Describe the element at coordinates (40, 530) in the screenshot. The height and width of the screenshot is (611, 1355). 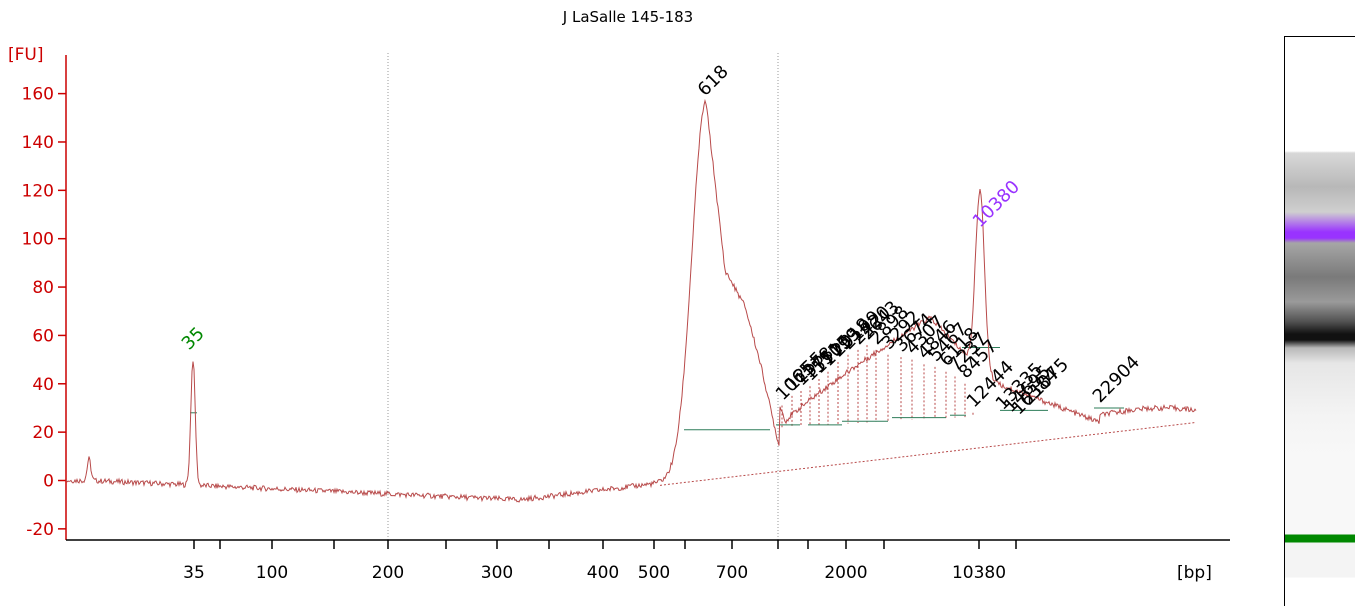
I see `y-tick-label: -20` at that location.